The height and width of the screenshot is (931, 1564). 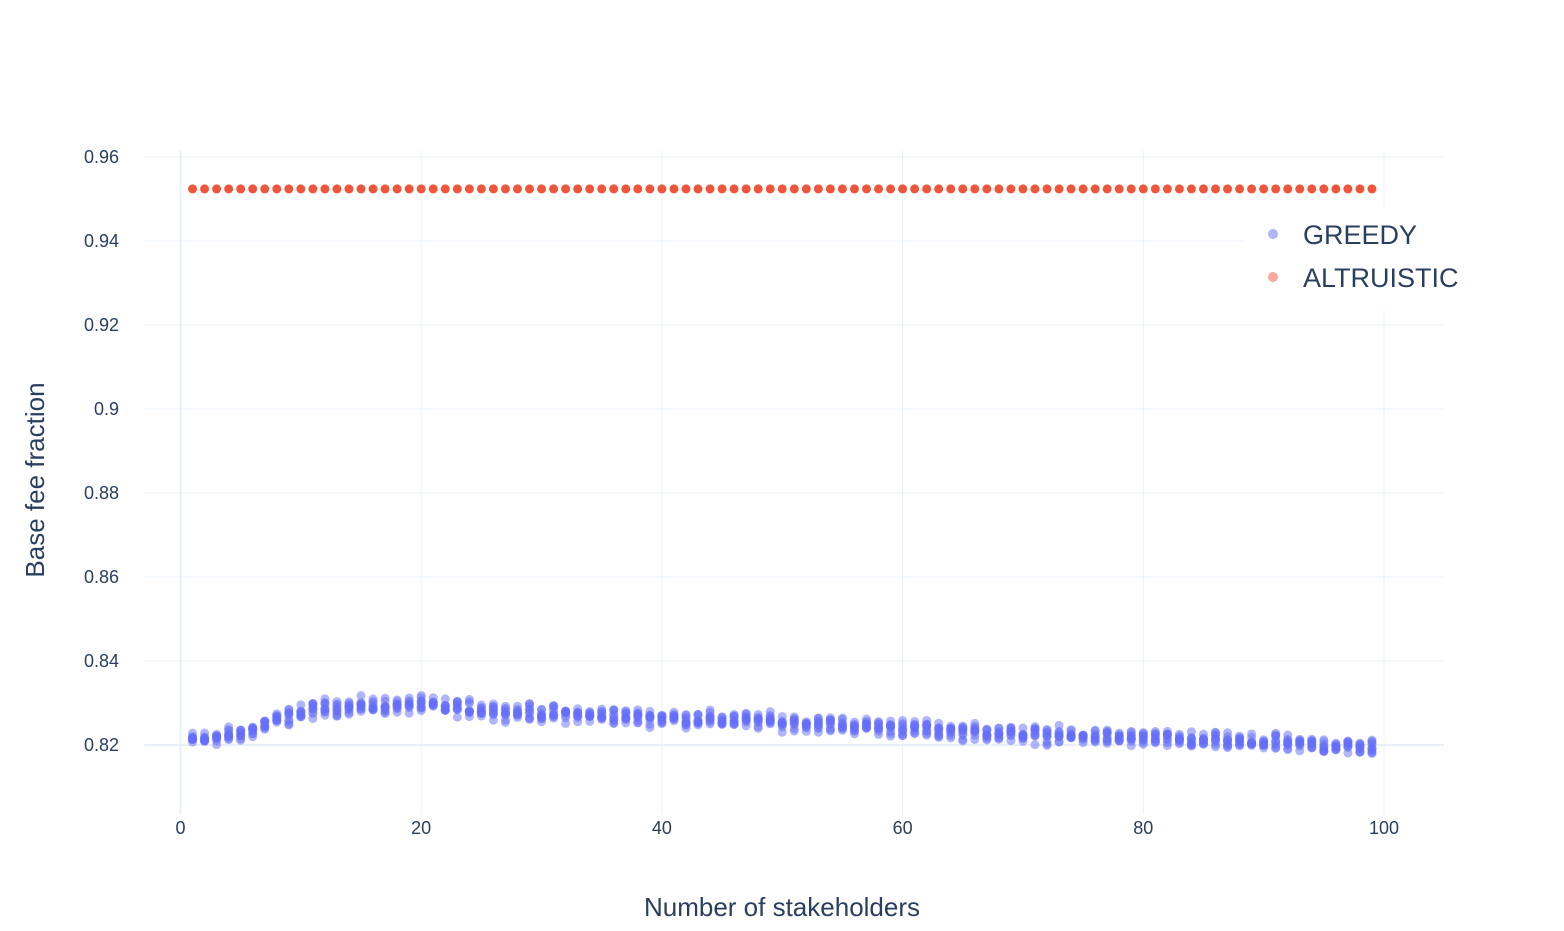 What do you see at coordinates (782, 189) in the screenshot?
I see `altruistic-series` at bounding box center [782, 189].